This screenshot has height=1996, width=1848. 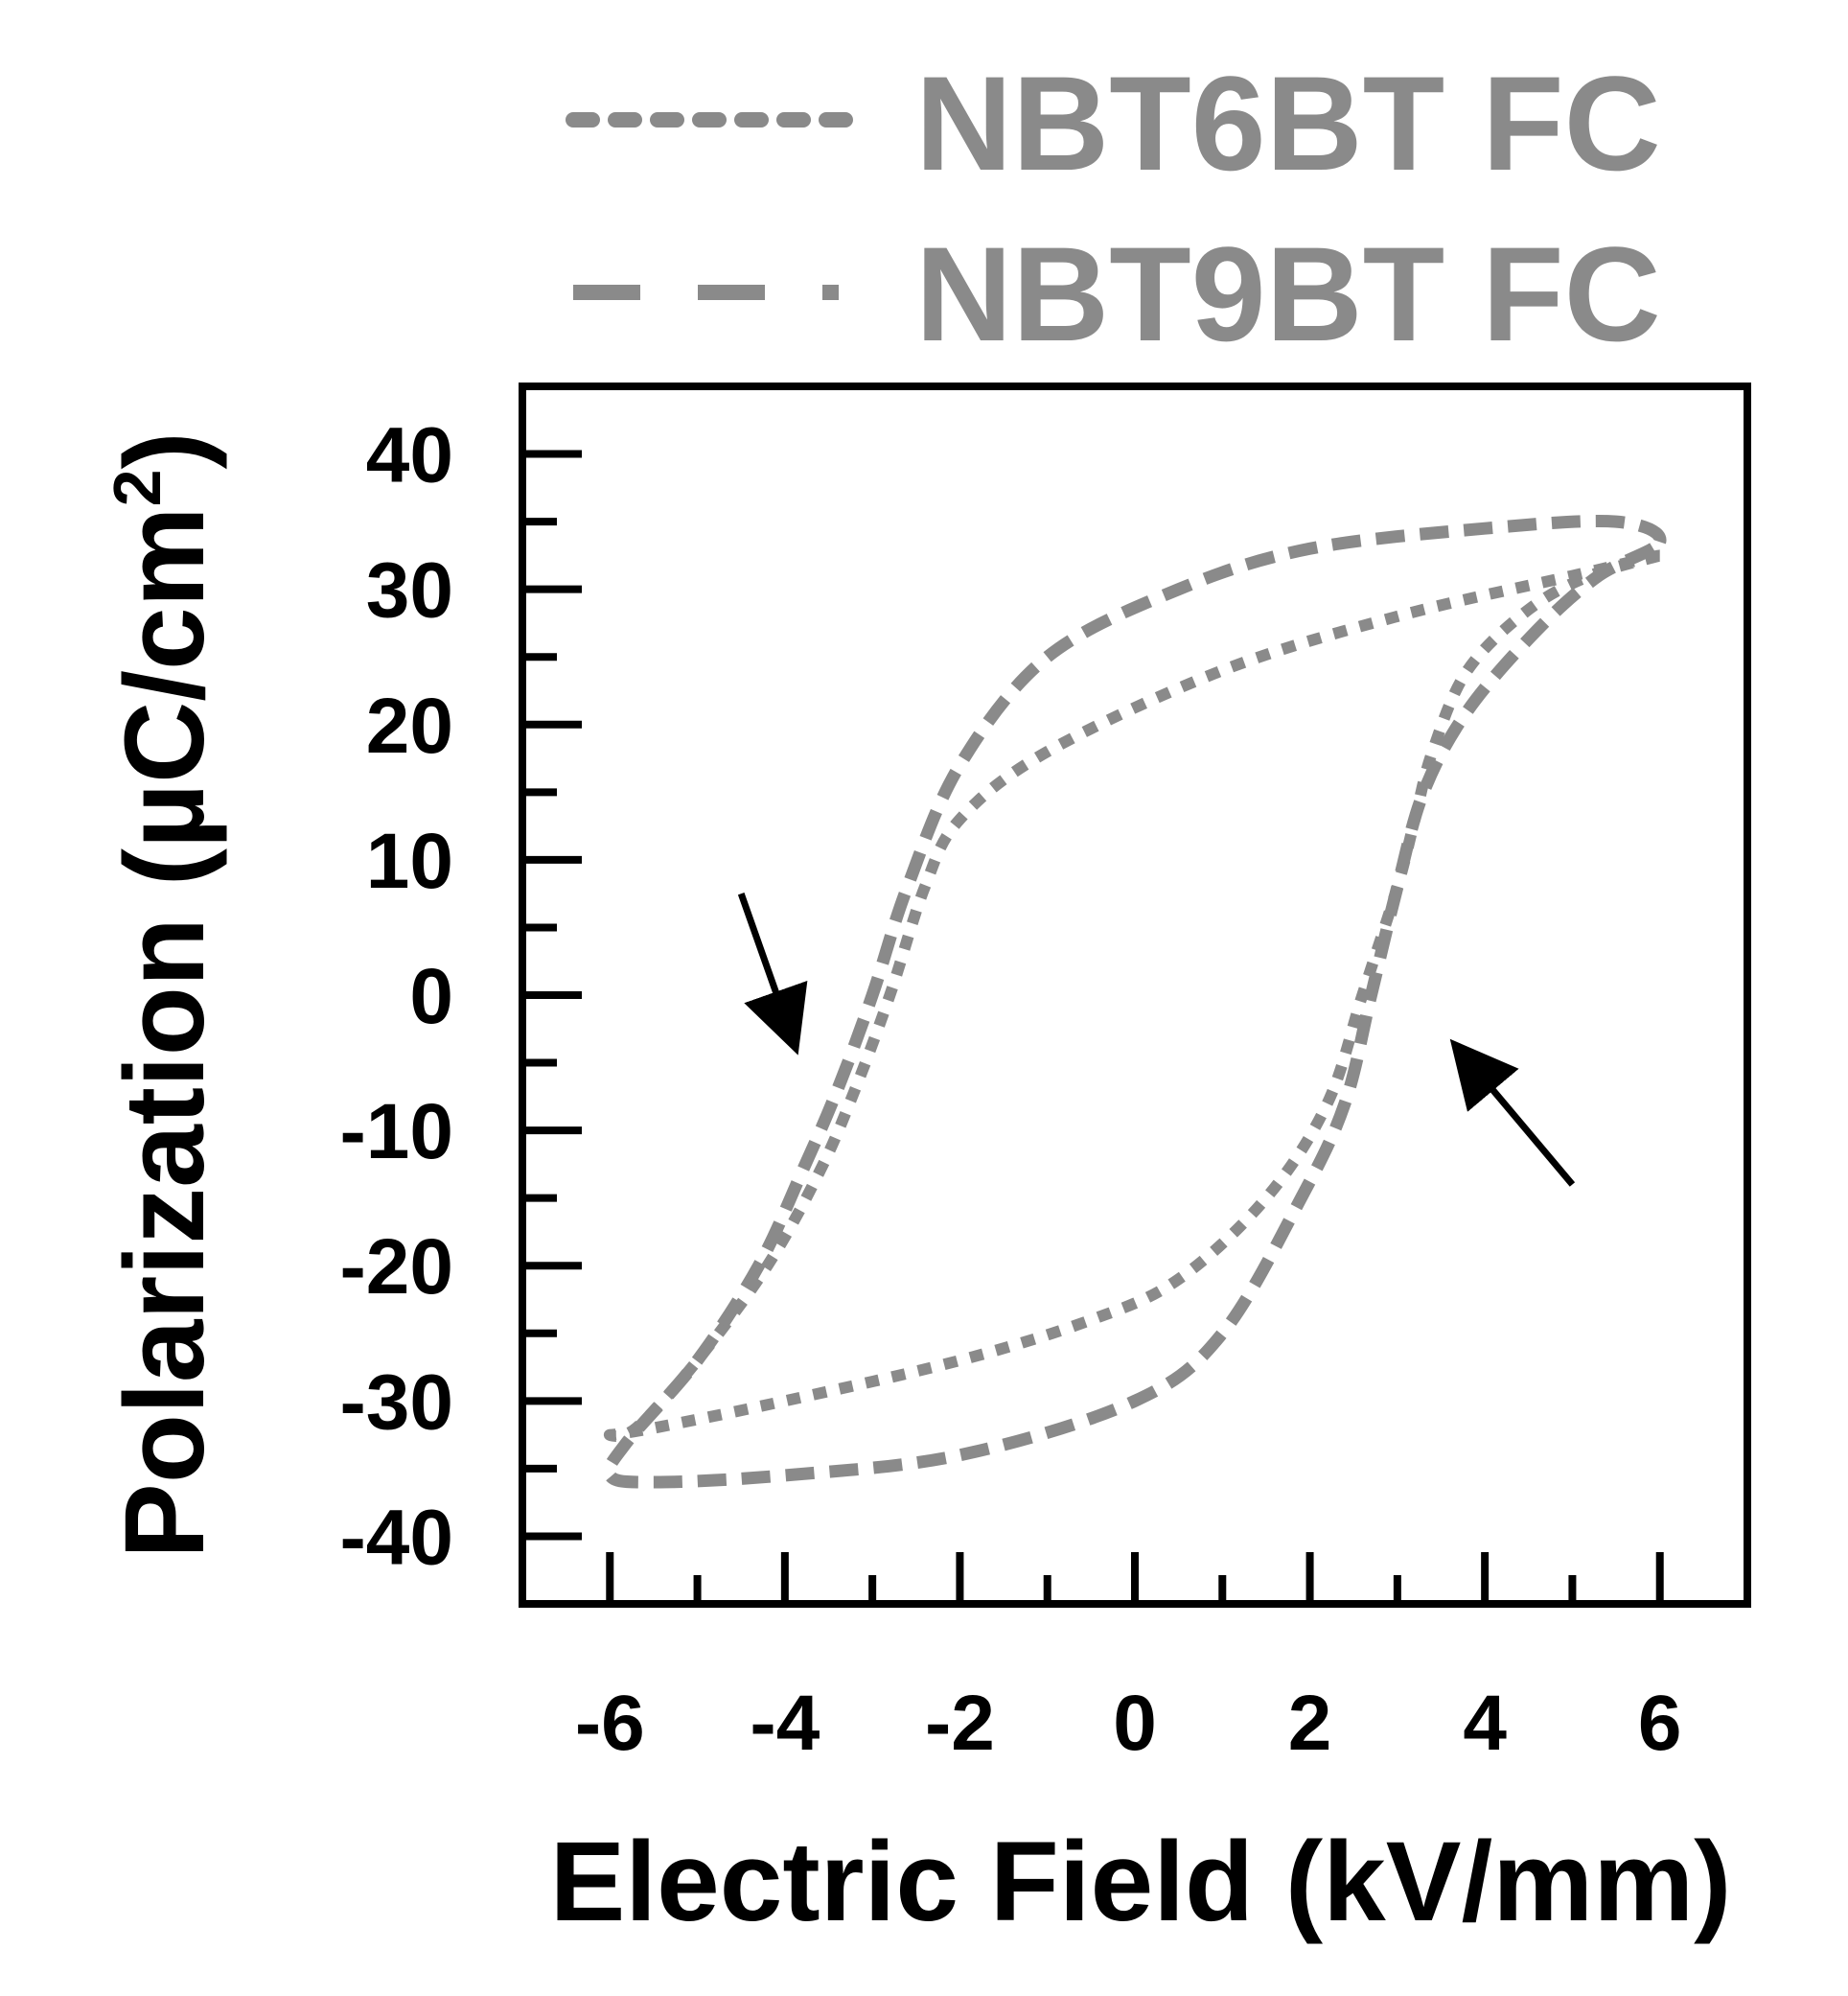 I want to click on y-axis-title: Polarization (µC/cm2), so click(x=164, y=995).